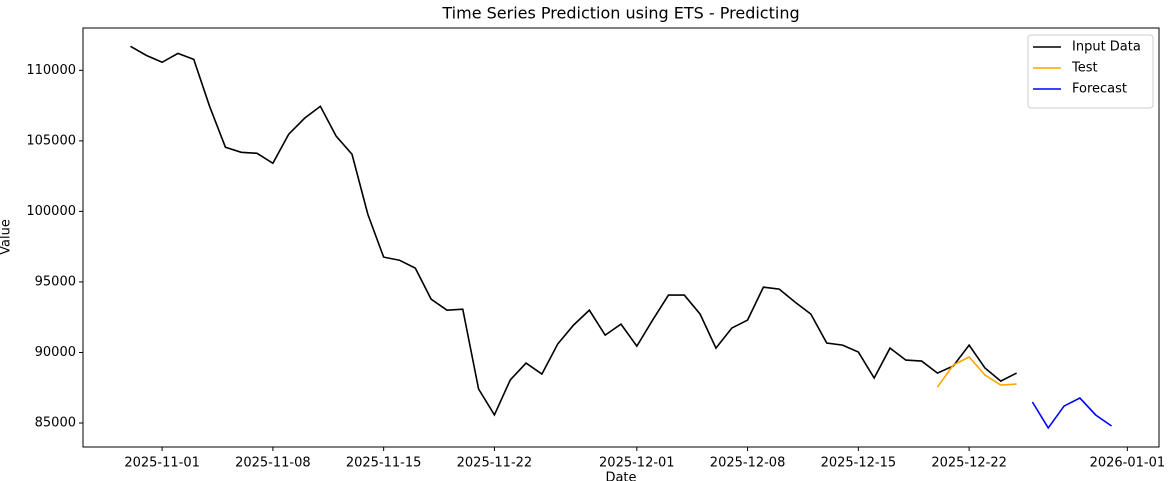  Describe the element at coordinates (637, 463) in the screenshot. I see `x-tick-label: 2025-12-01` at that location.